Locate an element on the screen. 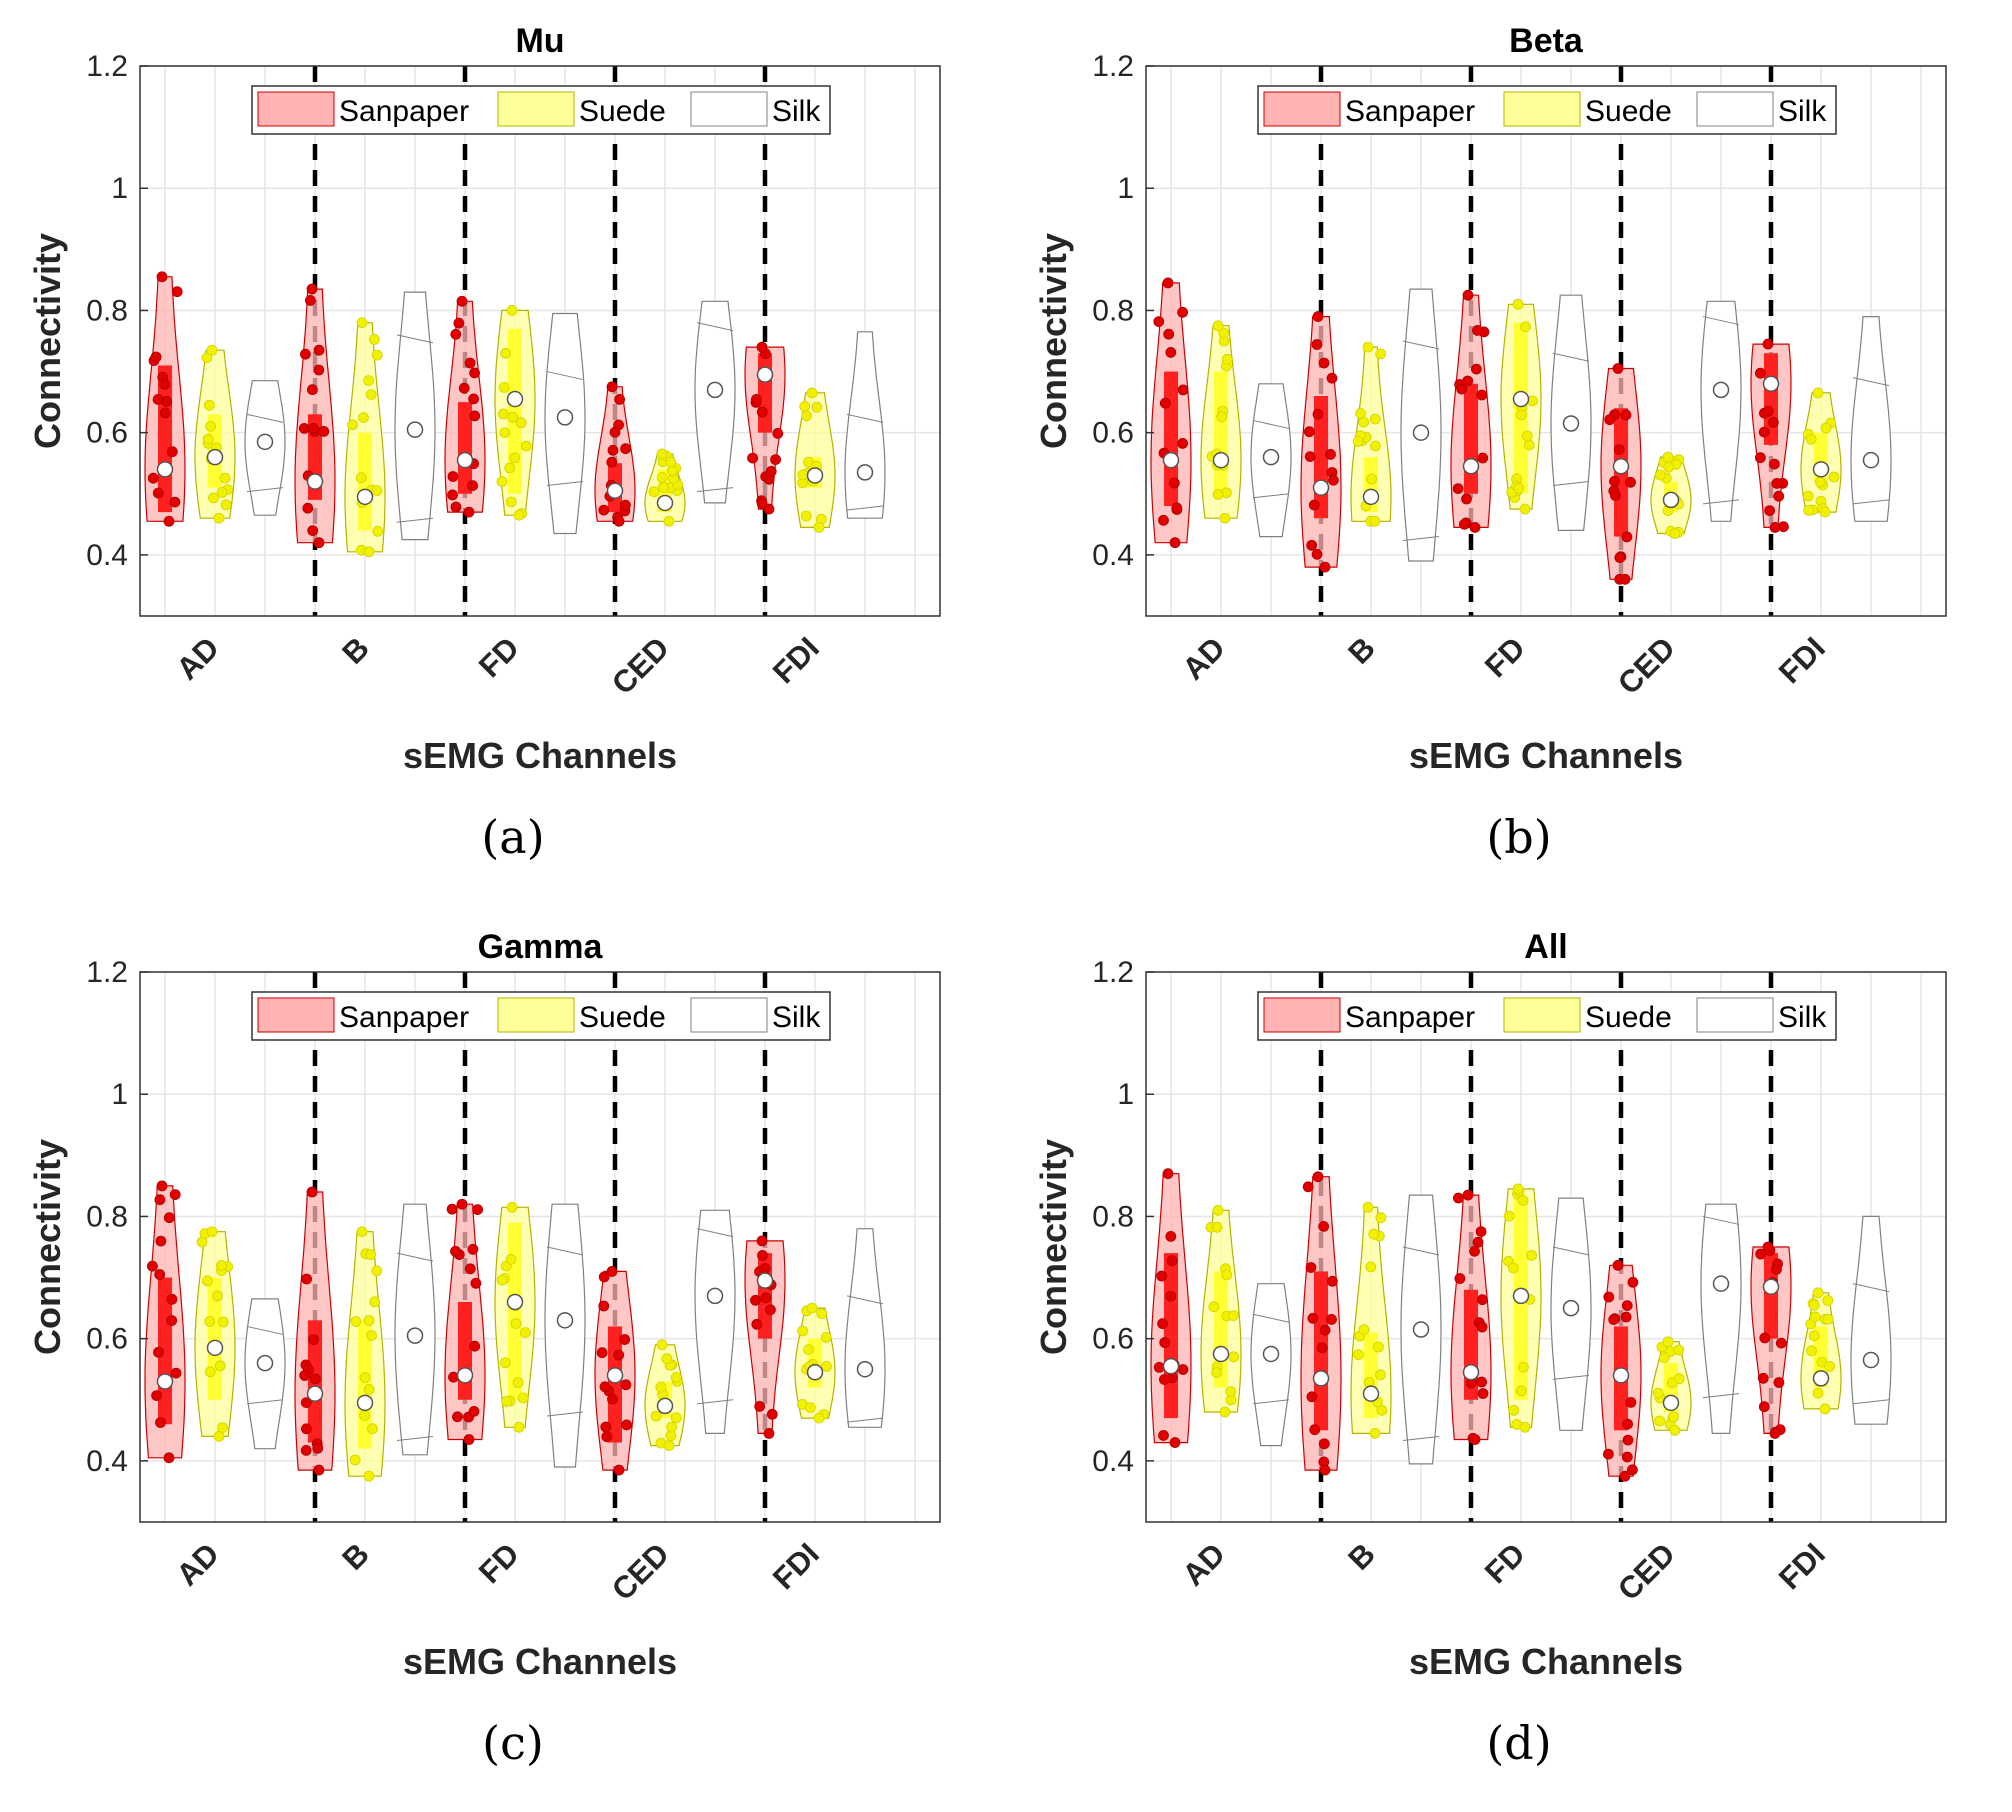  violin-silk-fd is located at coordinates (1571, 412).